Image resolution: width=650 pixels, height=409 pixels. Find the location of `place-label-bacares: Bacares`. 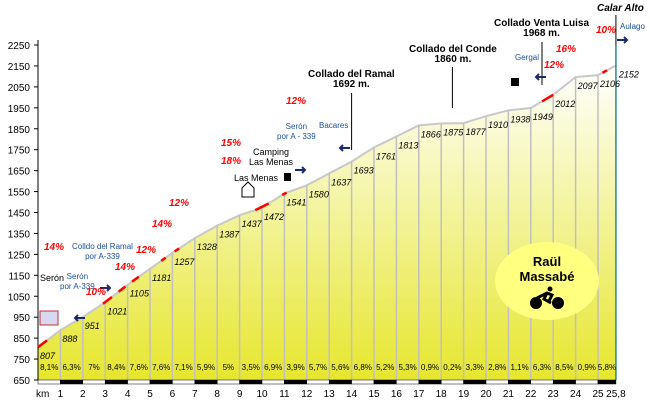

place-label-bacares: Bacares is located at coordinates (334, 125).